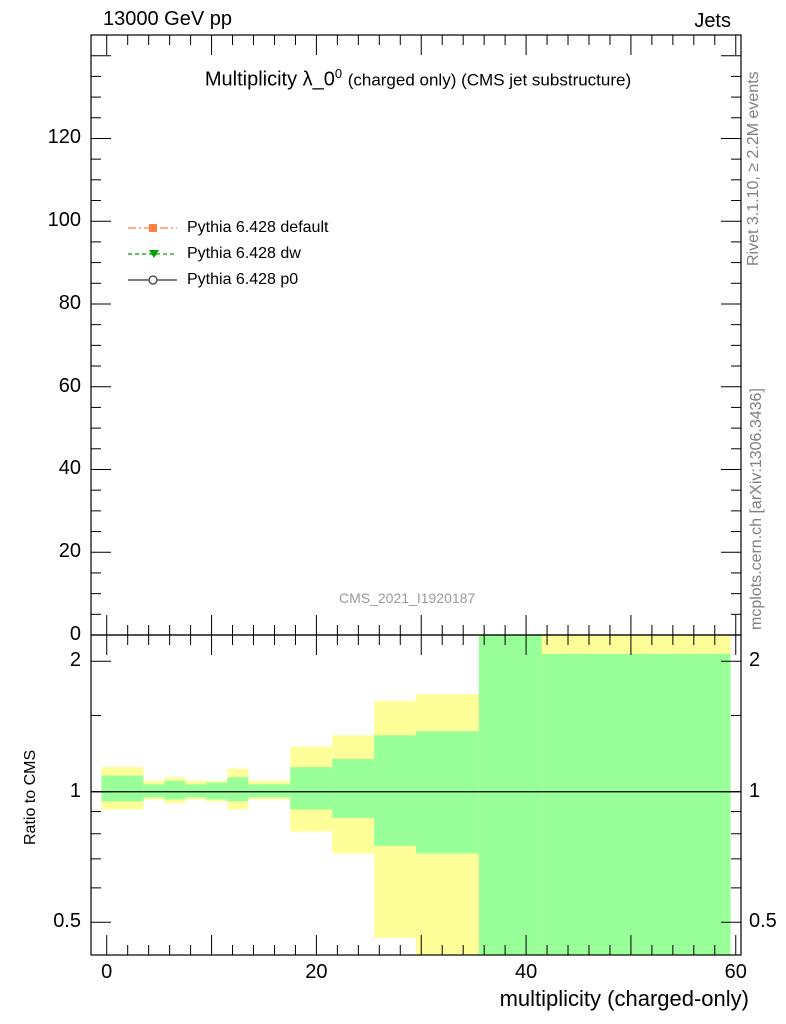 The height and width of the screenshot is (1024, 786). Describe the element at coordinates (167, 19) in the screenshot. I see `header-energy: 13000 GeV pp` at that location.